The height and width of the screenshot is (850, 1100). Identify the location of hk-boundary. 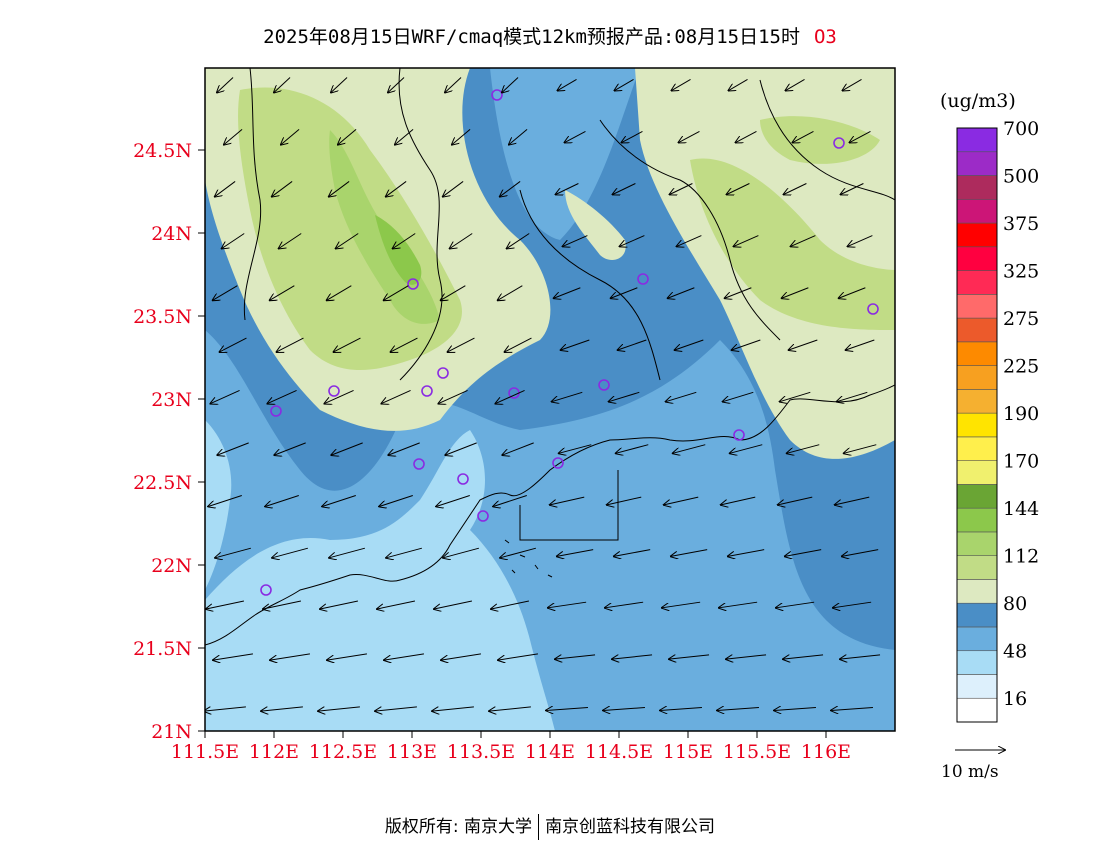
(569, 505).